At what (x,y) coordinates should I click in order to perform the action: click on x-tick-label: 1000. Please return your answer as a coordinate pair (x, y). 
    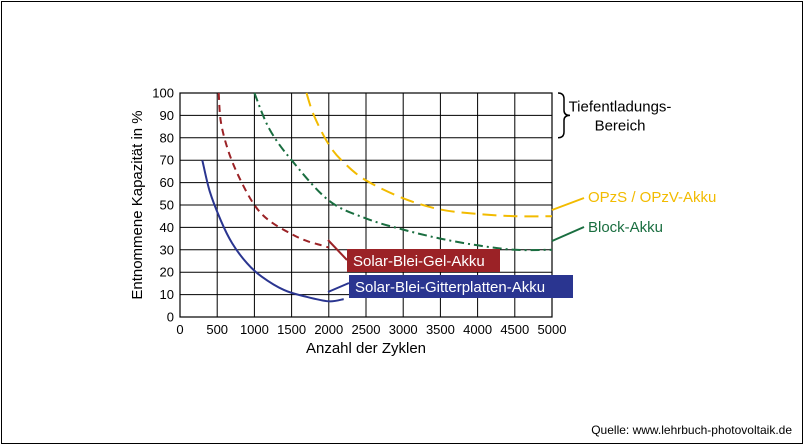
    Looking at the image, I should click on (254, 329).